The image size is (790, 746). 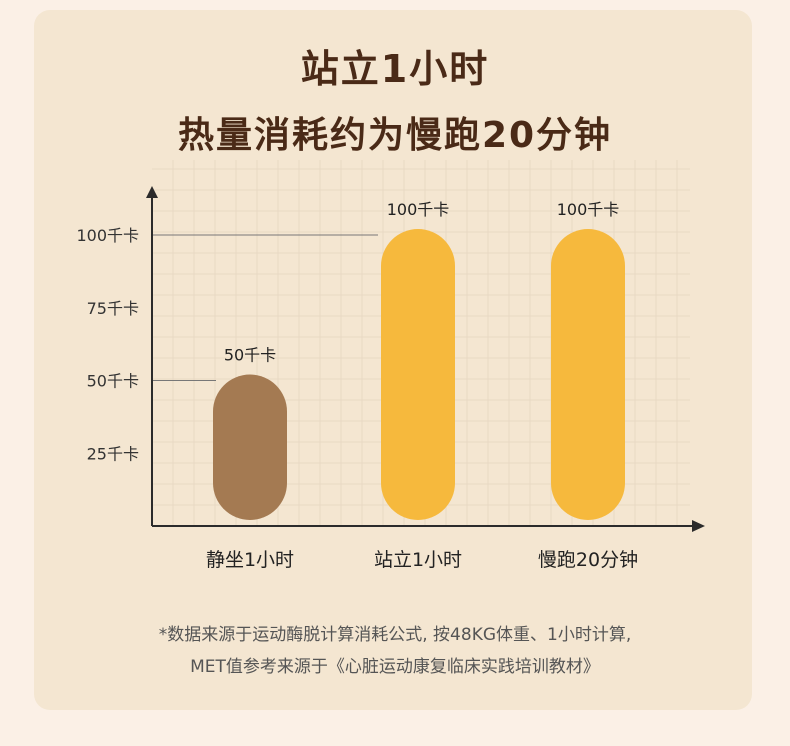 I want to click on x-tick-label-2: 站立1小时, so click(x=418, y=560).